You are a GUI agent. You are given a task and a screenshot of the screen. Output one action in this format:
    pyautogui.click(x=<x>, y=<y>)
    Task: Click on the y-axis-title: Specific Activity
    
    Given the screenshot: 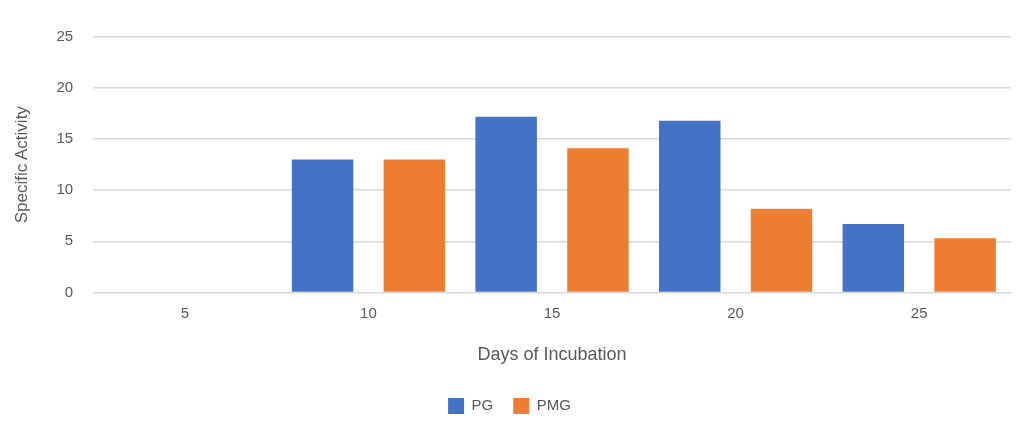 What is the action you would take?
    pyautogui.click(x=21, y=164)
    